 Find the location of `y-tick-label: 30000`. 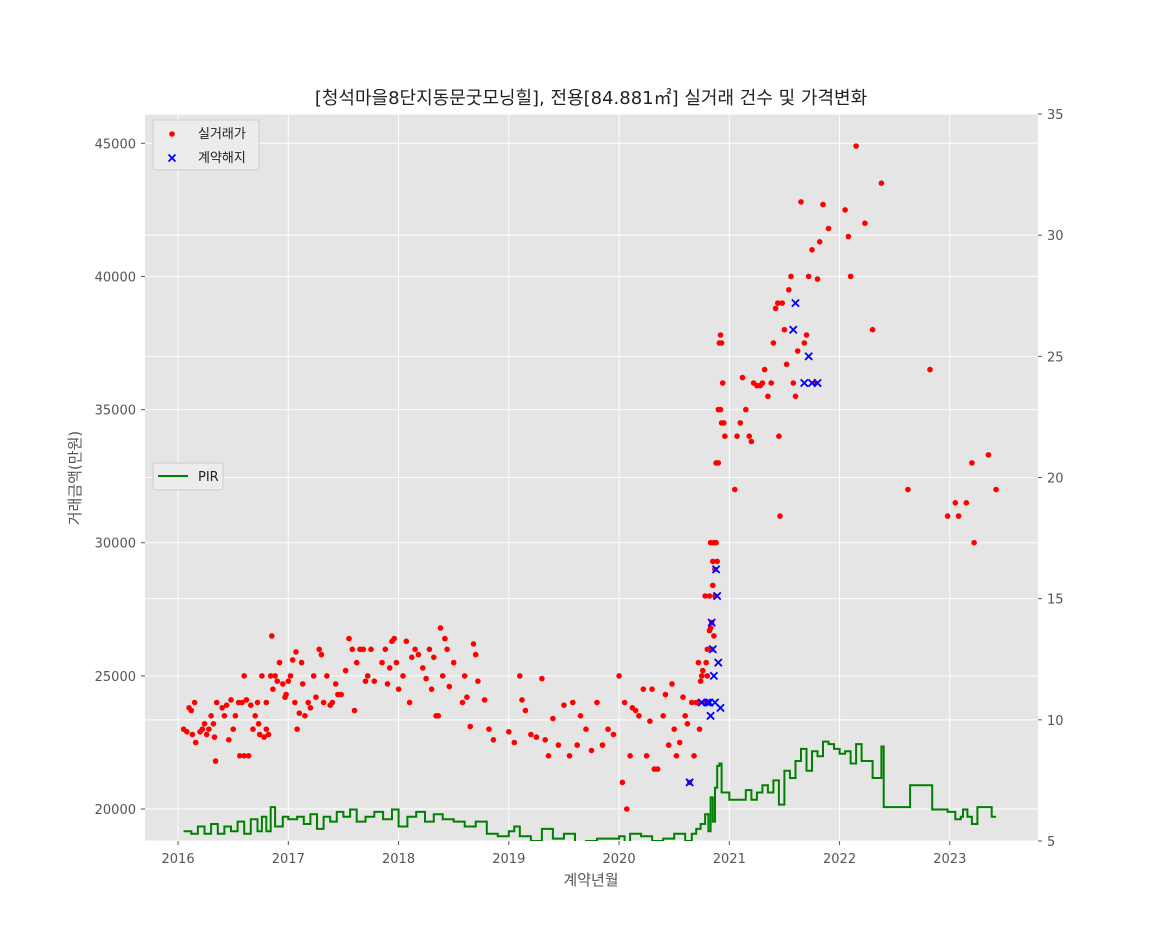

y-tick-label: 30000 is located at coordinates (115, 544).